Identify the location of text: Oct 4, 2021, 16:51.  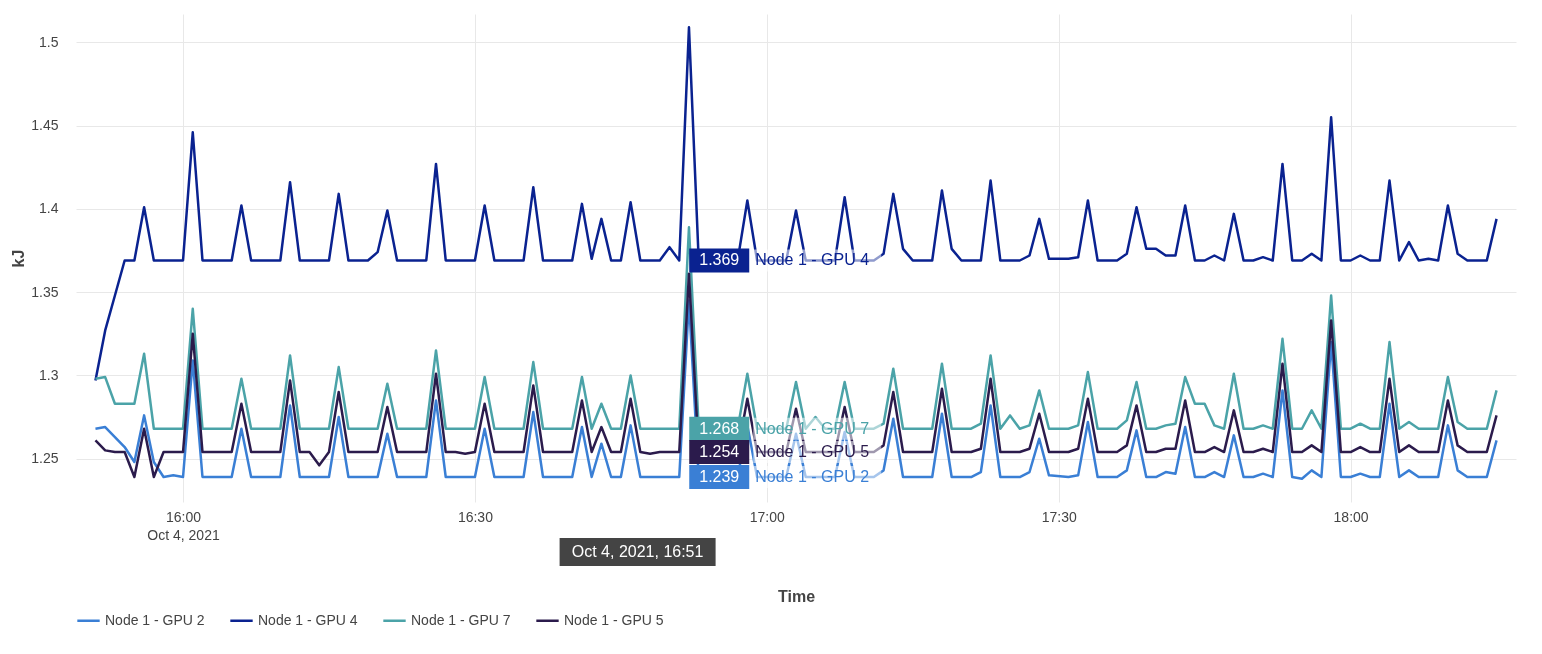
(637, 551).